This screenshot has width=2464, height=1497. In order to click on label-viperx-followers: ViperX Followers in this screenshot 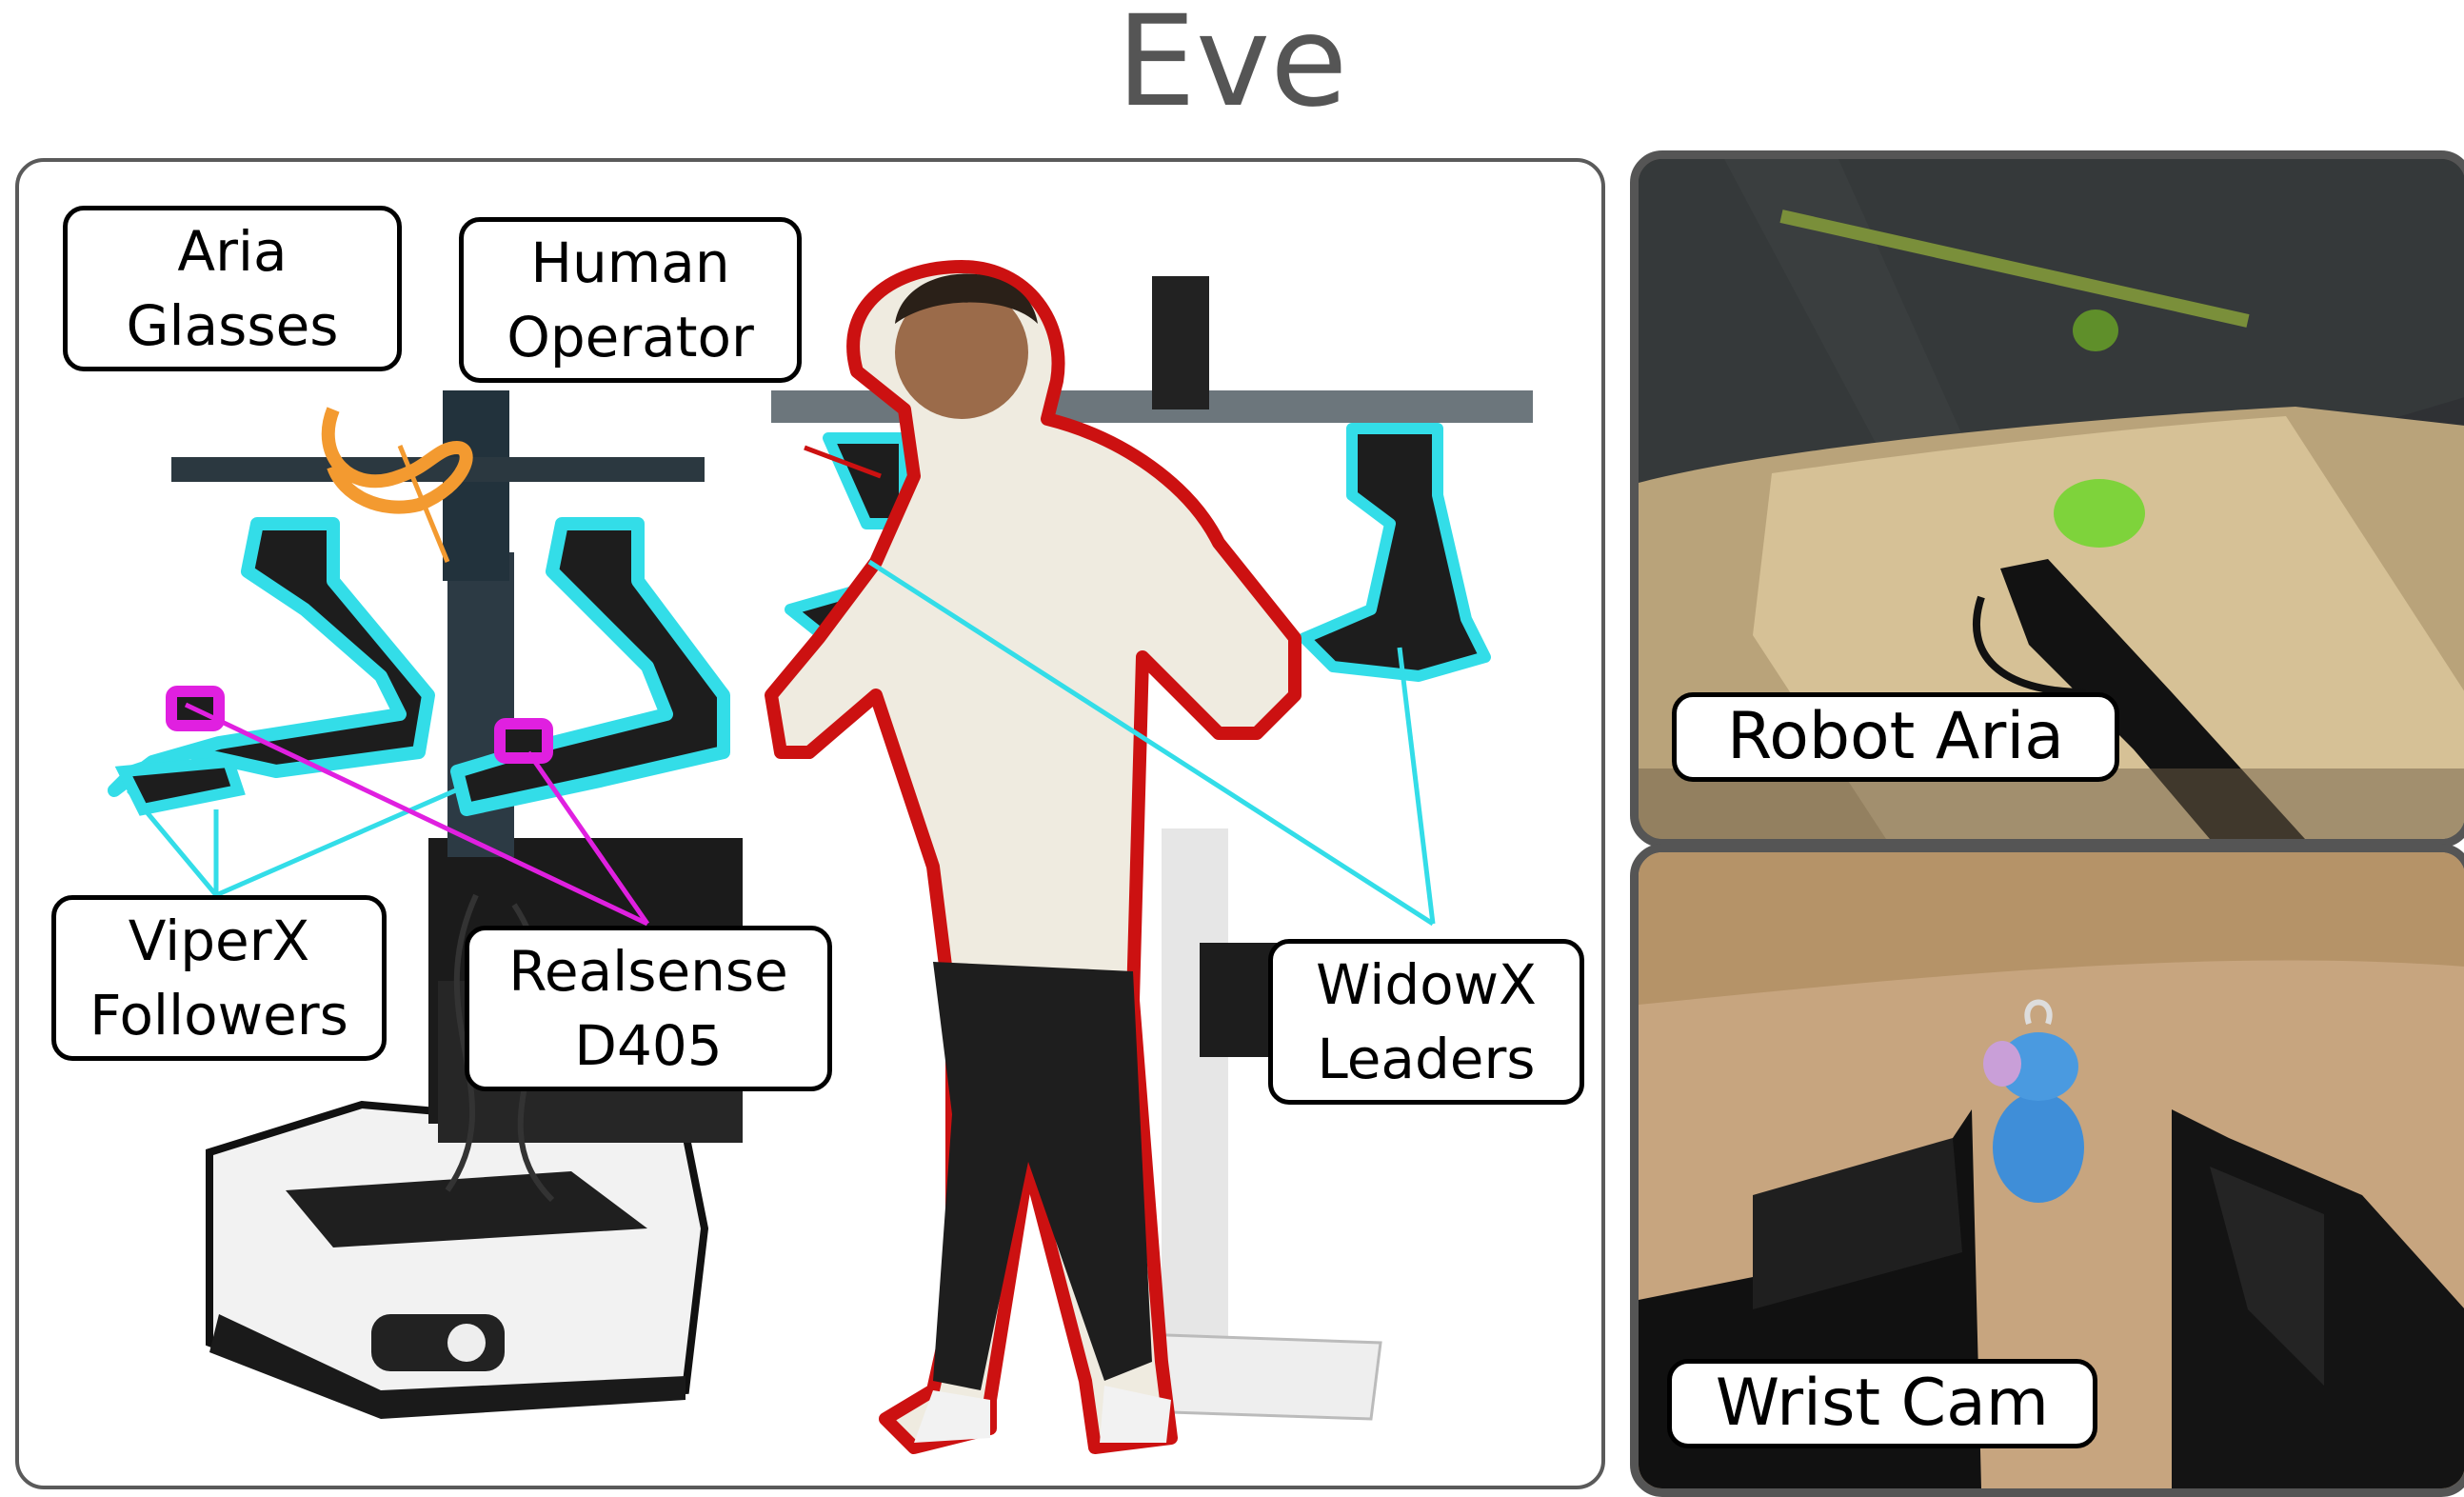, I will do `click(219, 978)`.